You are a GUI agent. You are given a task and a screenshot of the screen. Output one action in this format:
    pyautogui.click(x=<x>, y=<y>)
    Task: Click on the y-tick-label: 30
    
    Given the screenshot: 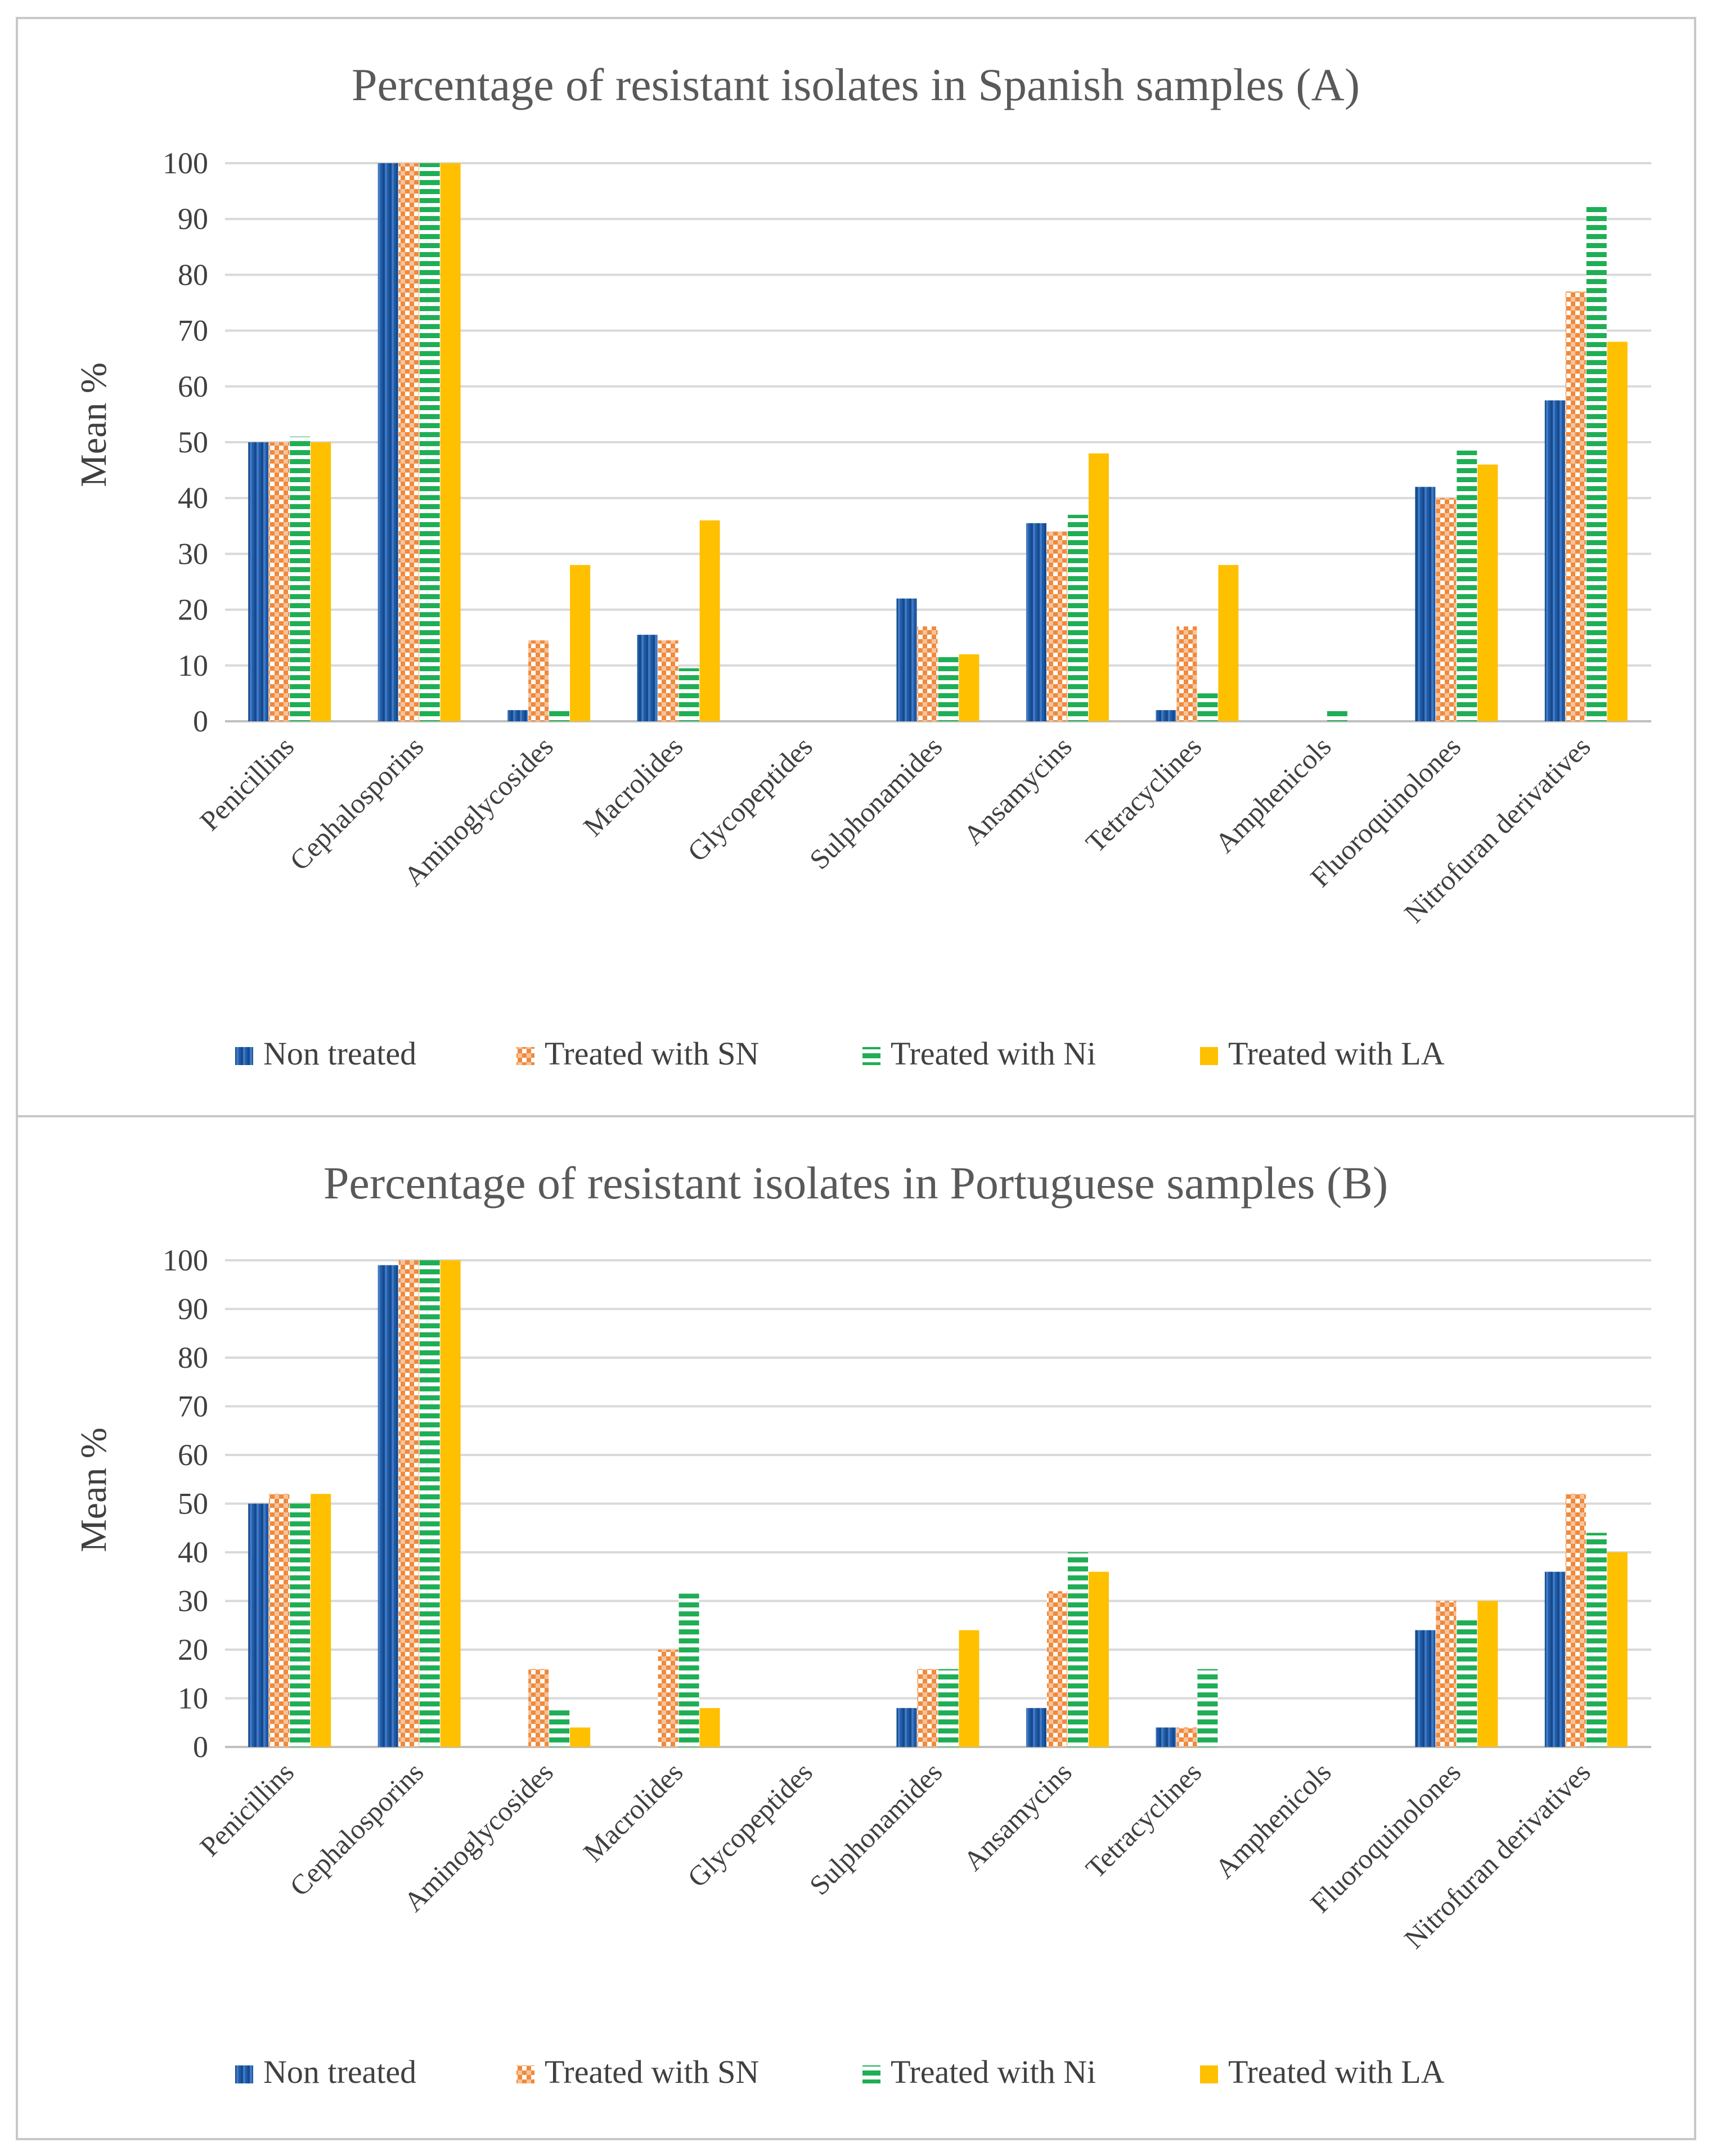 What is the action you would take?
    pyautogui.click(x=193, y=1601)
    